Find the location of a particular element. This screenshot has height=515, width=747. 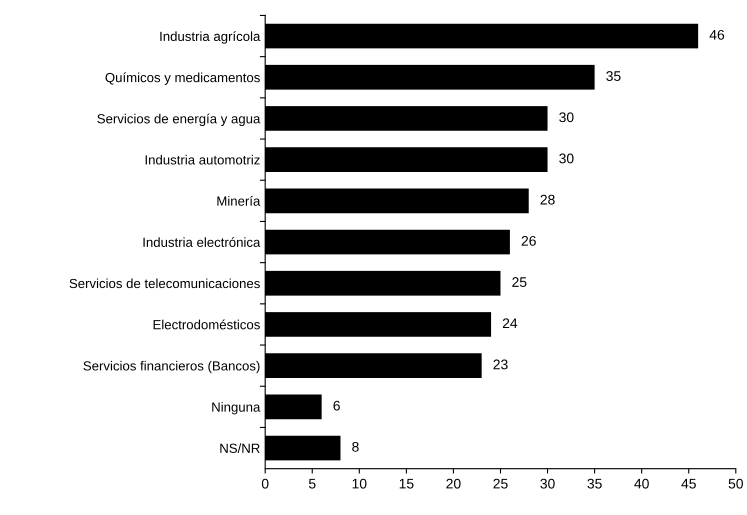

x-tick-label: 20 is located at coordinates (453, 483).